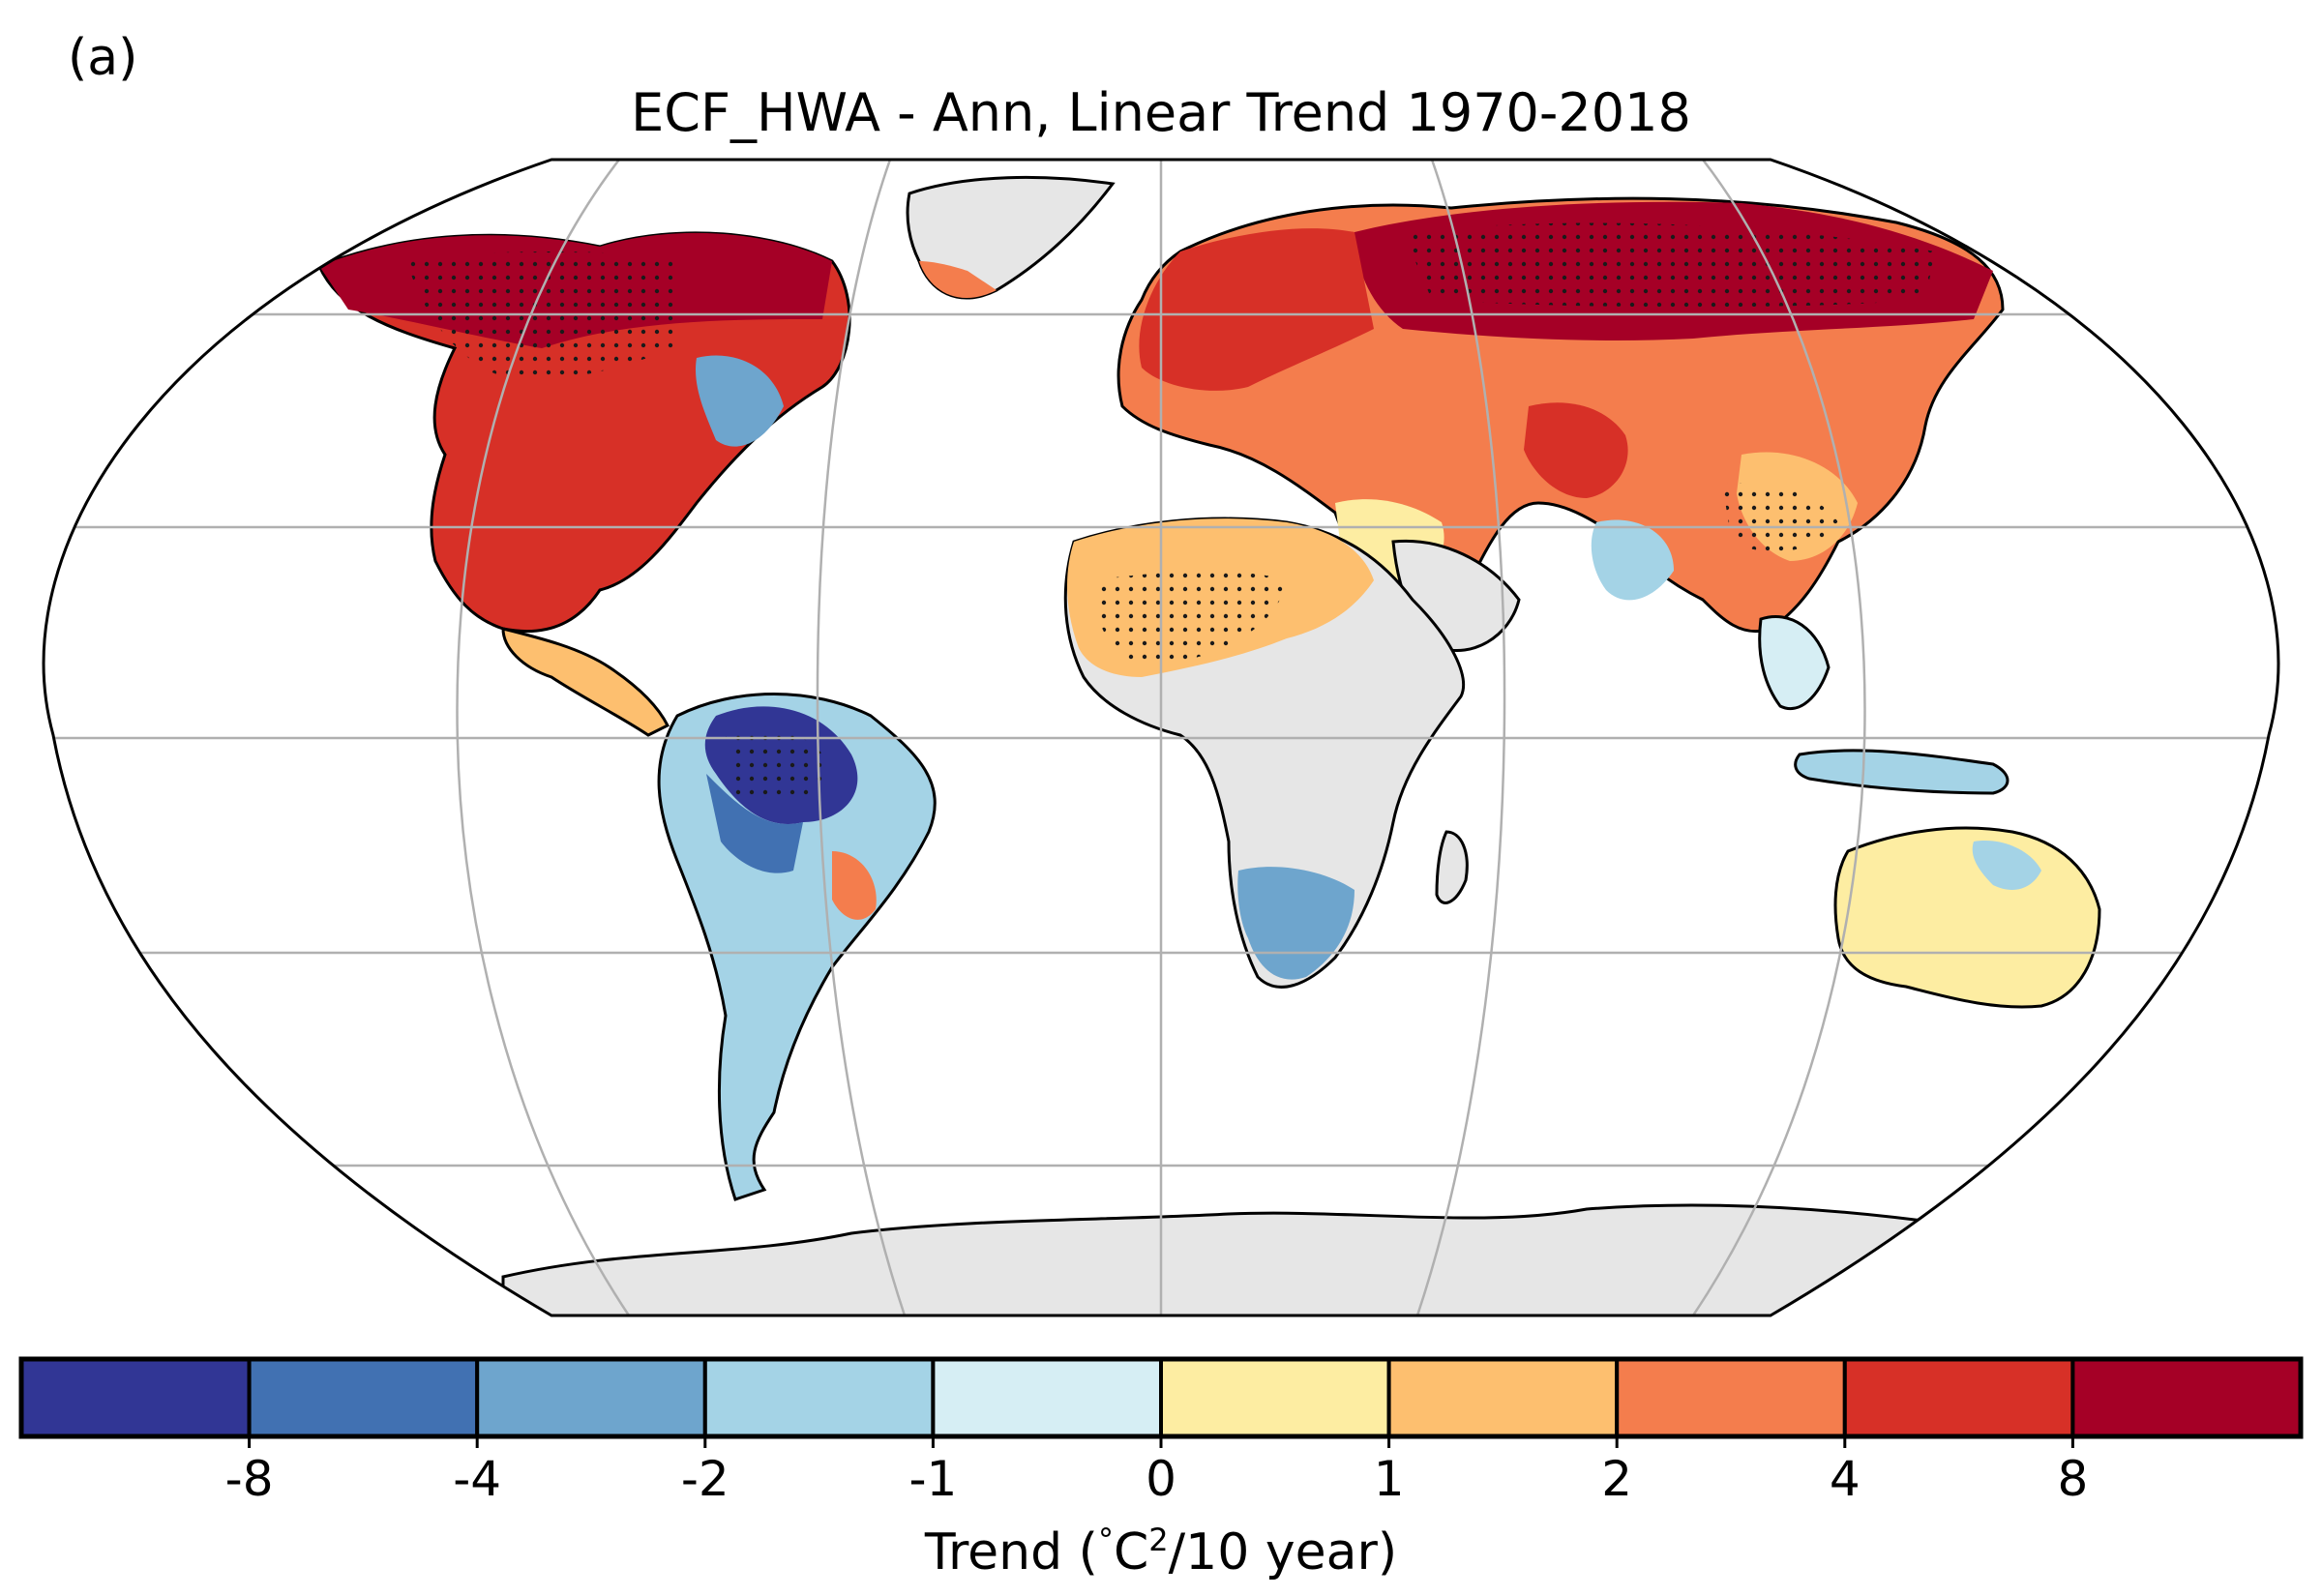 The image size is (2322, 1596). What do you see at coordinates (1161, 1551) in the screenshot?
I see `colorbar-label: Trend (°C2/10 year)` at bounding box center [1161, 1551].